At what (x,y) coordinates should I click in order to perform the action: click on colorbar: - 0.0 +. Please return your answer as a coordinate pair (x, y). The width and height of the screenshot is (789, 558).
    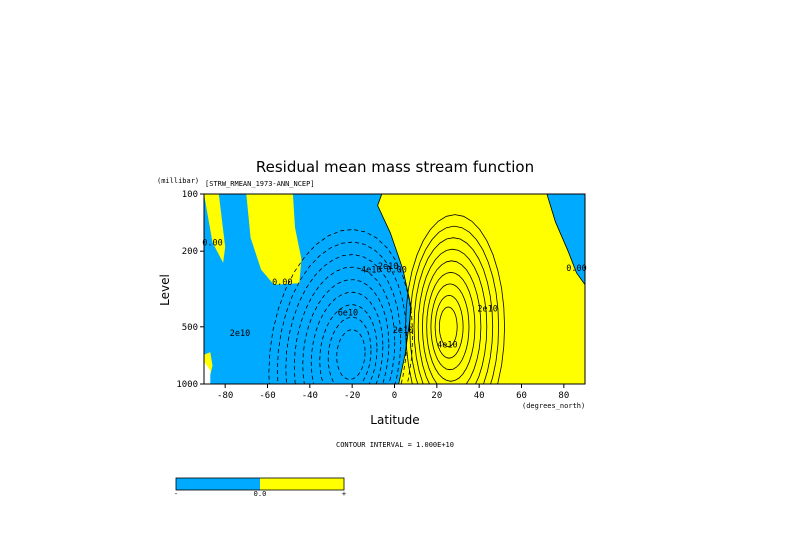
    Looking at the image, I should click on (260, 487).